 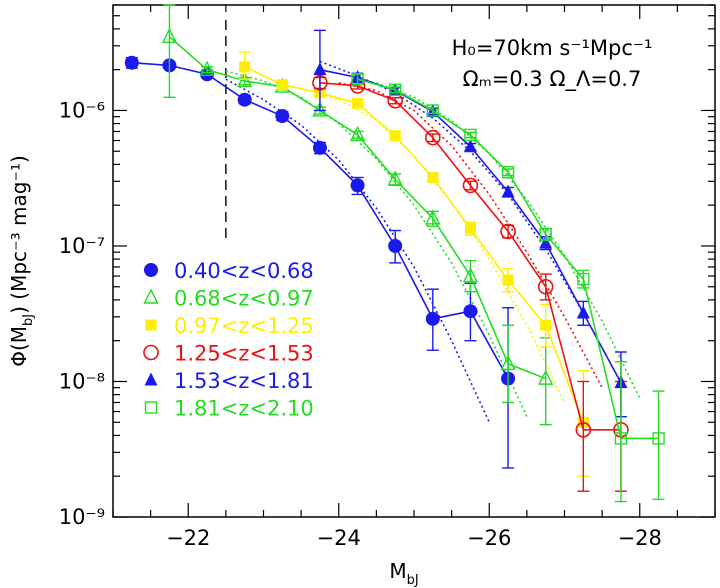 I want to click on x-tick-label: −24, so click(x=339, y=538).